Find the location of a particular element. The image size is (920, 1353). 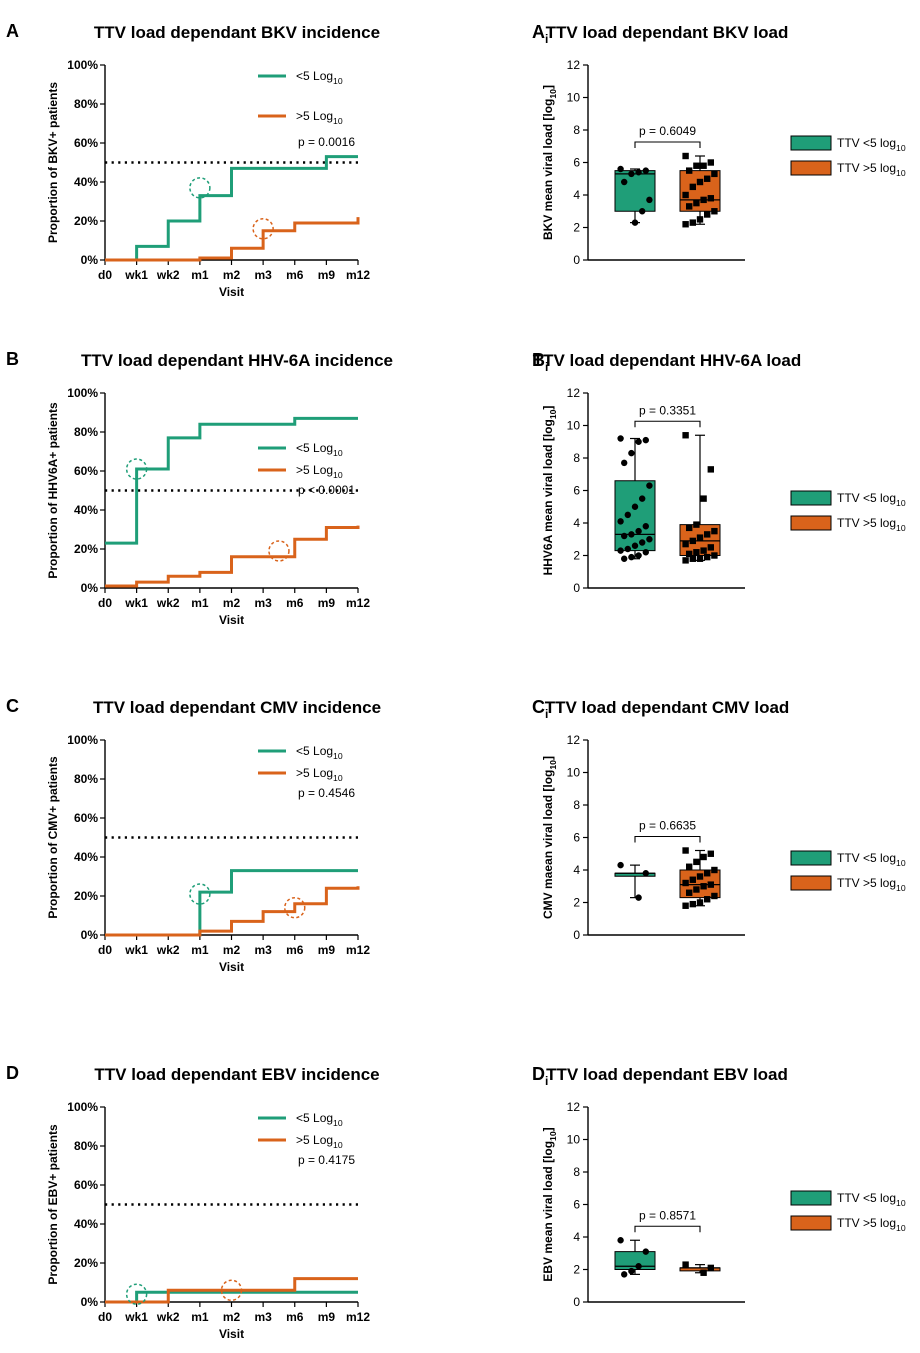

x-tick-label: wk2 is located at coordinates (168, 603).